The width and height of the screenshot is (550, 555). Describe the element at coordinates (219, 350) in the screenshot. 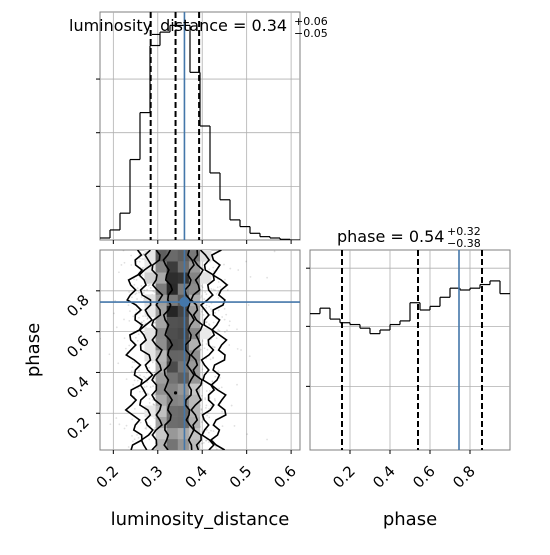

I see `joint-contour-3-right` at that location.